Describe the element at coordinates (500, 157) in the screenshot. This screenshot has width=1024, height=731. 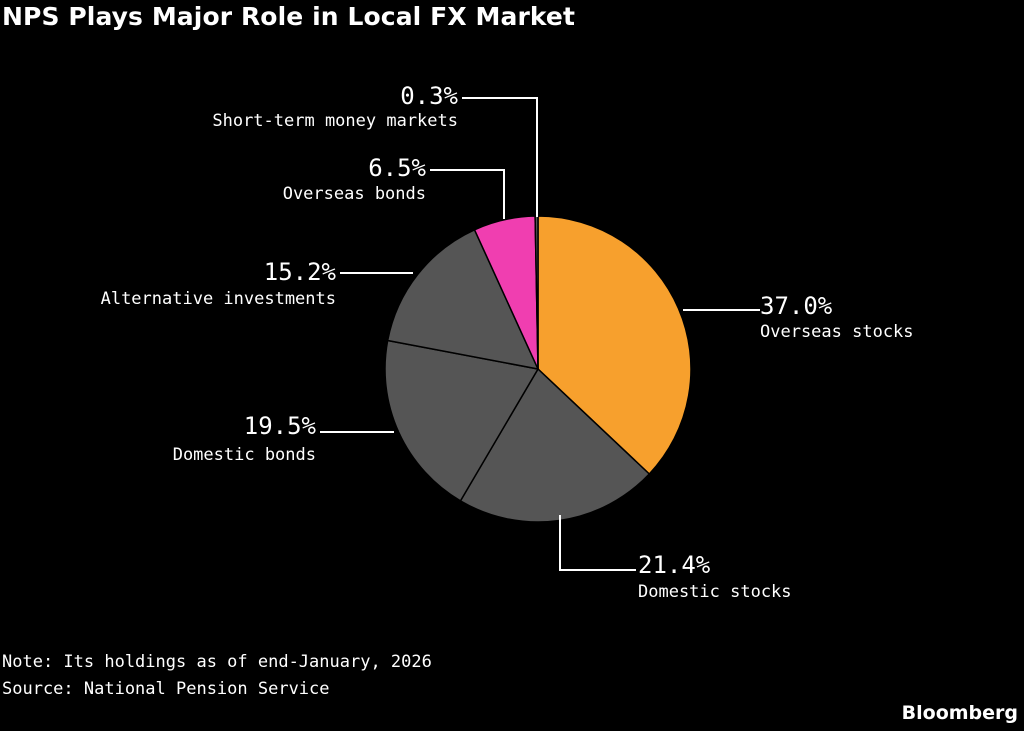
I see `leader-line-short-term-money-markets` at that location.